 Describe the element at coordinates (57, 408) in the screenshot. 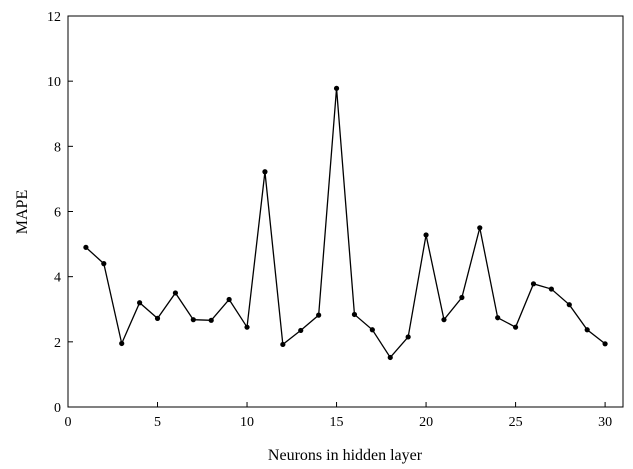

I see `y-tick-label: 0` at that location.